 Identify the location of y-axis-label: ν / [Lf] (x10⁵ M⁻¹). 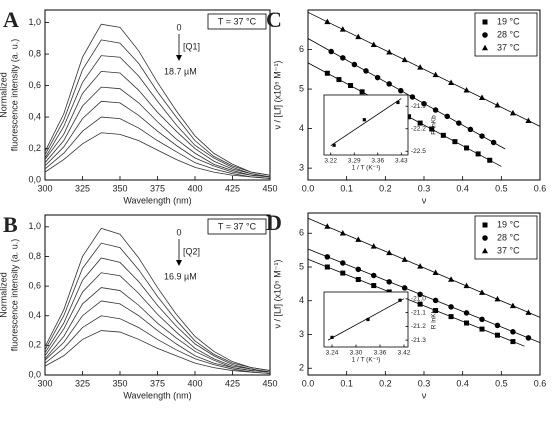
(277, 294).